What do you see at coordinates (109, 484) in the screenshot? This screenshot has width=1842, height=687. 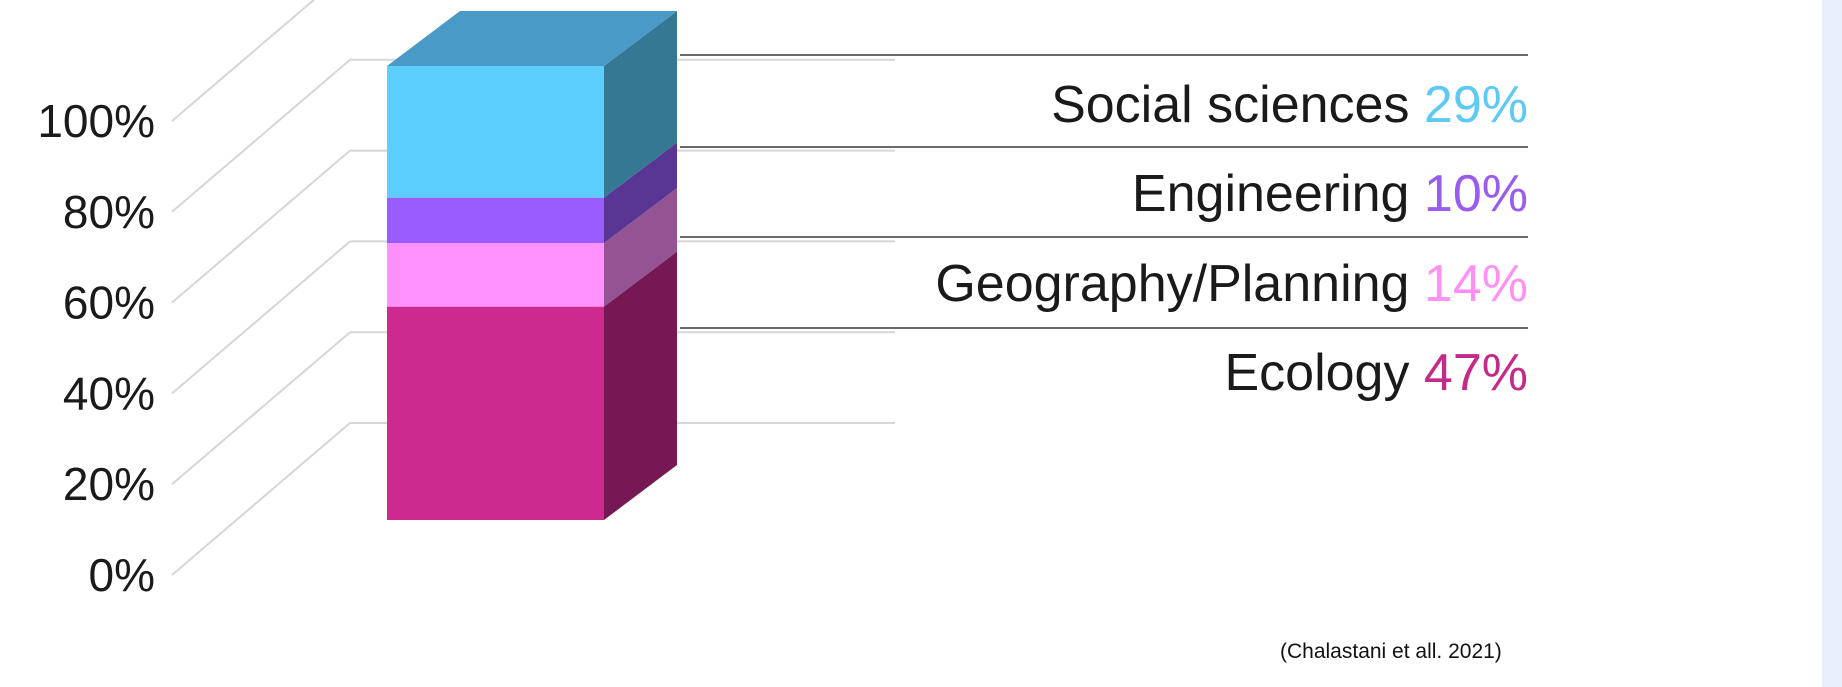 I see `y-tick-label: 20%` at bounding box center [109, 484].